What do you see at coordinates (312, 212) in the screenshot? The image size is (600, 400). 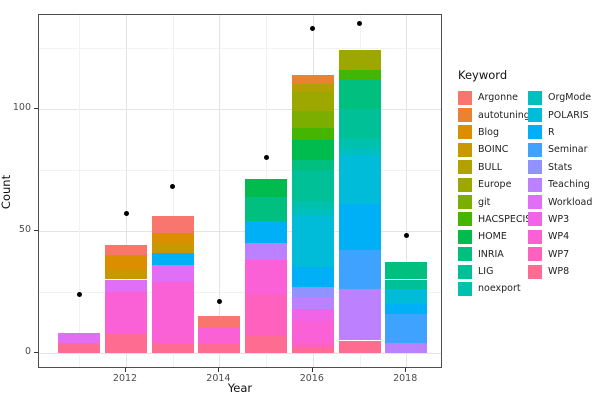 I see `bar-segment-orgmode` at bounding box center [312, 212].